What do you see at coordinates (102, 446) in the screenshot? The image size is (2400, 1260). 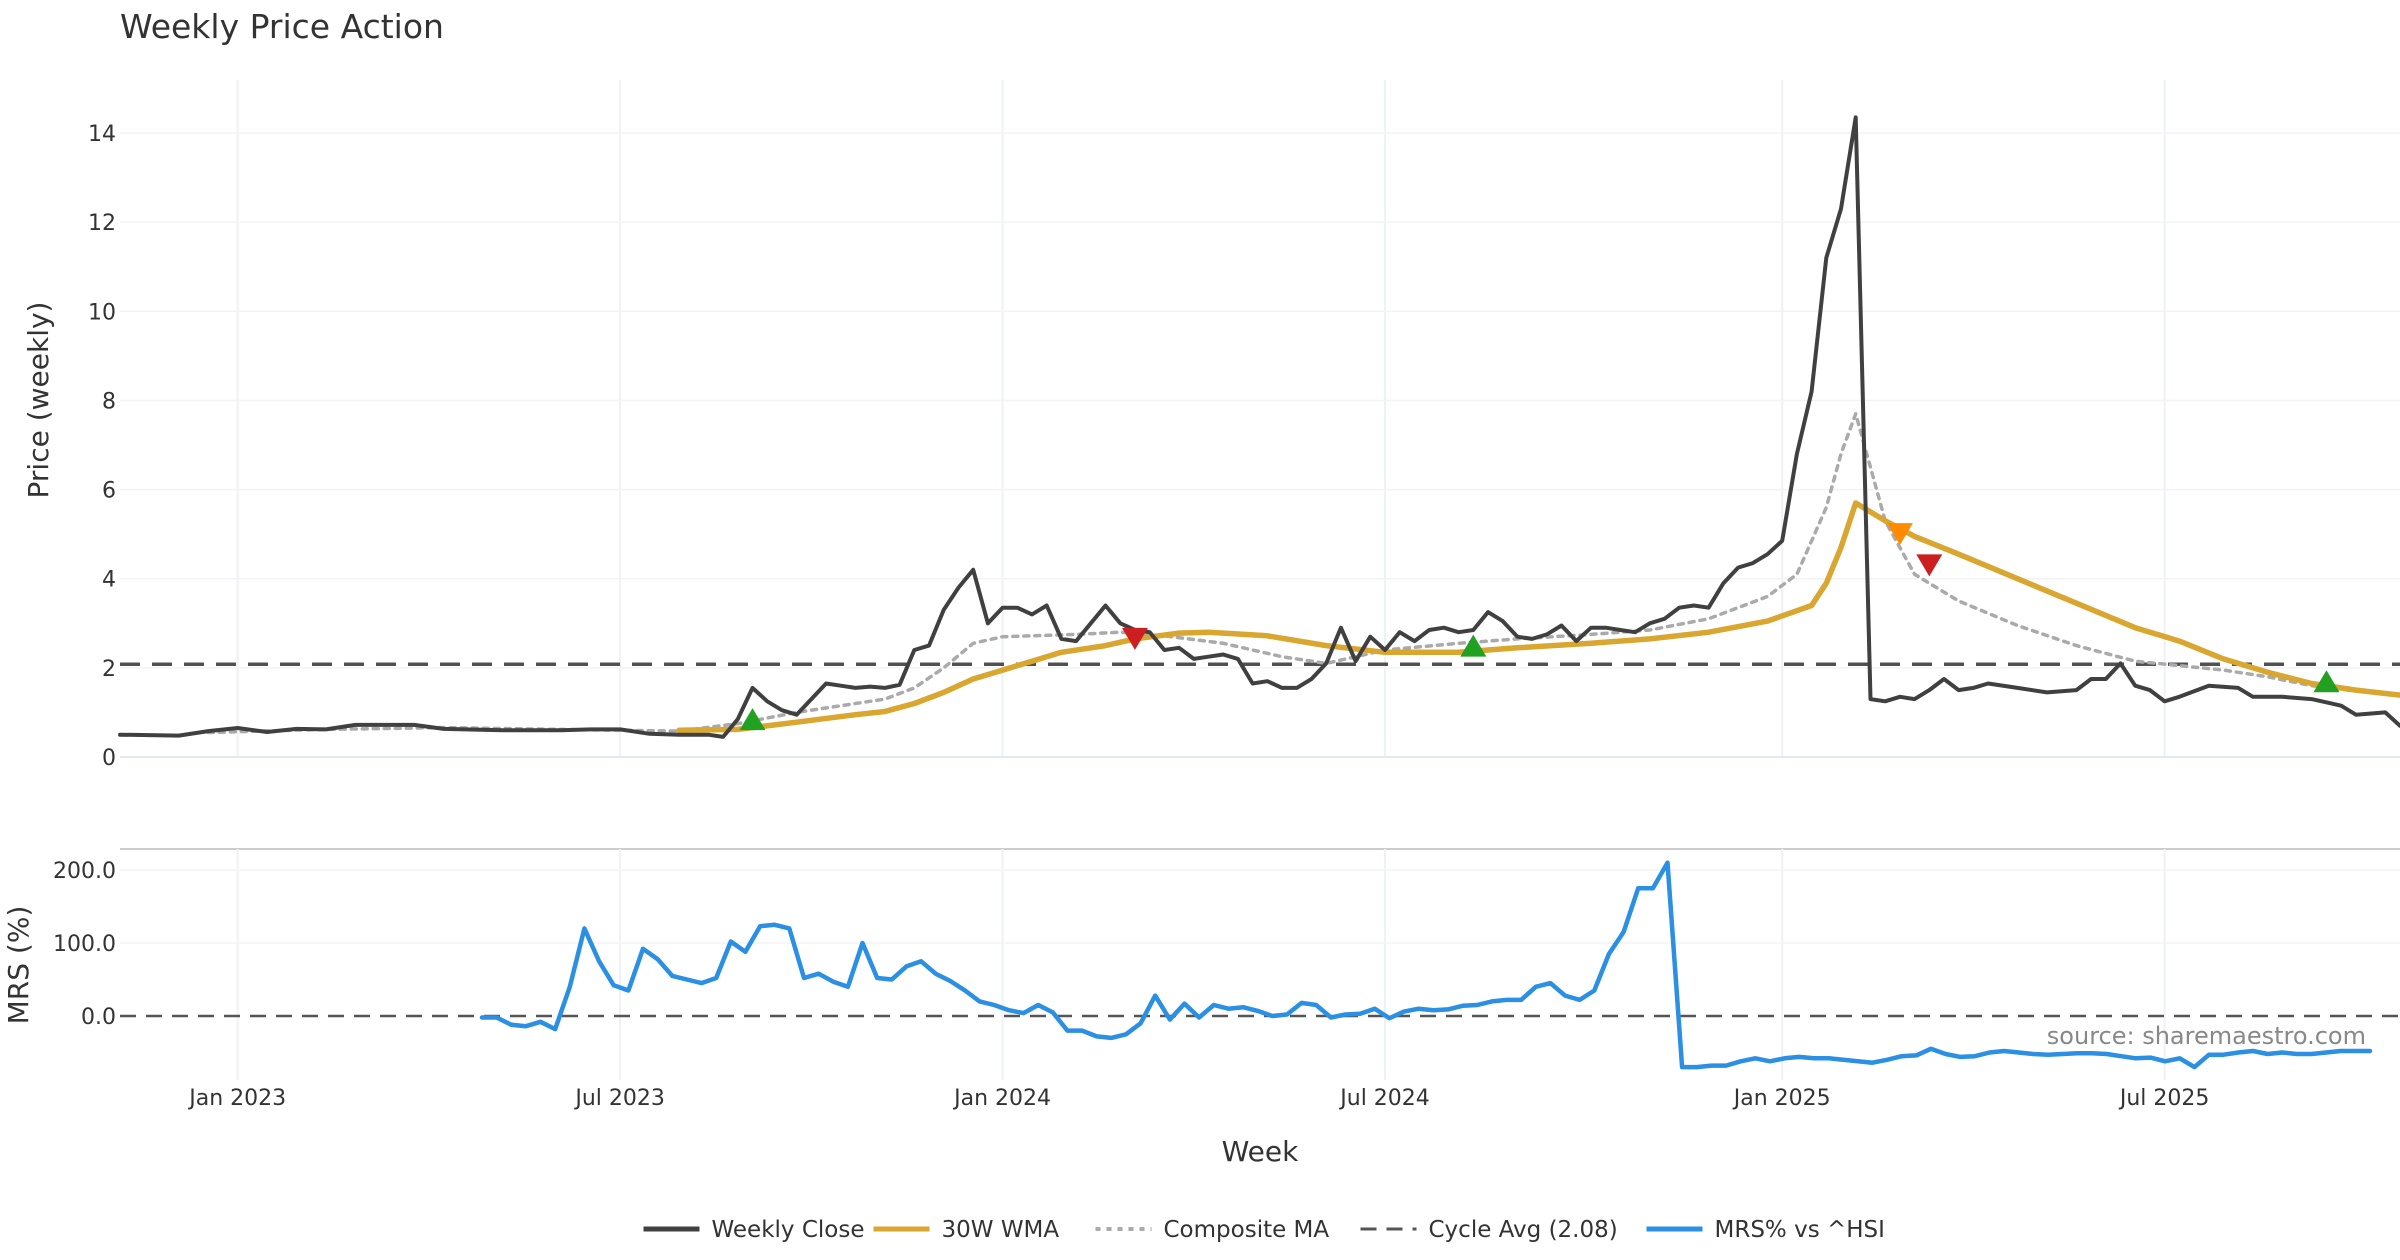 I see `price-y-ticks: 0 2 4 6 8 10 12 14` at bounding box center [102, 446].